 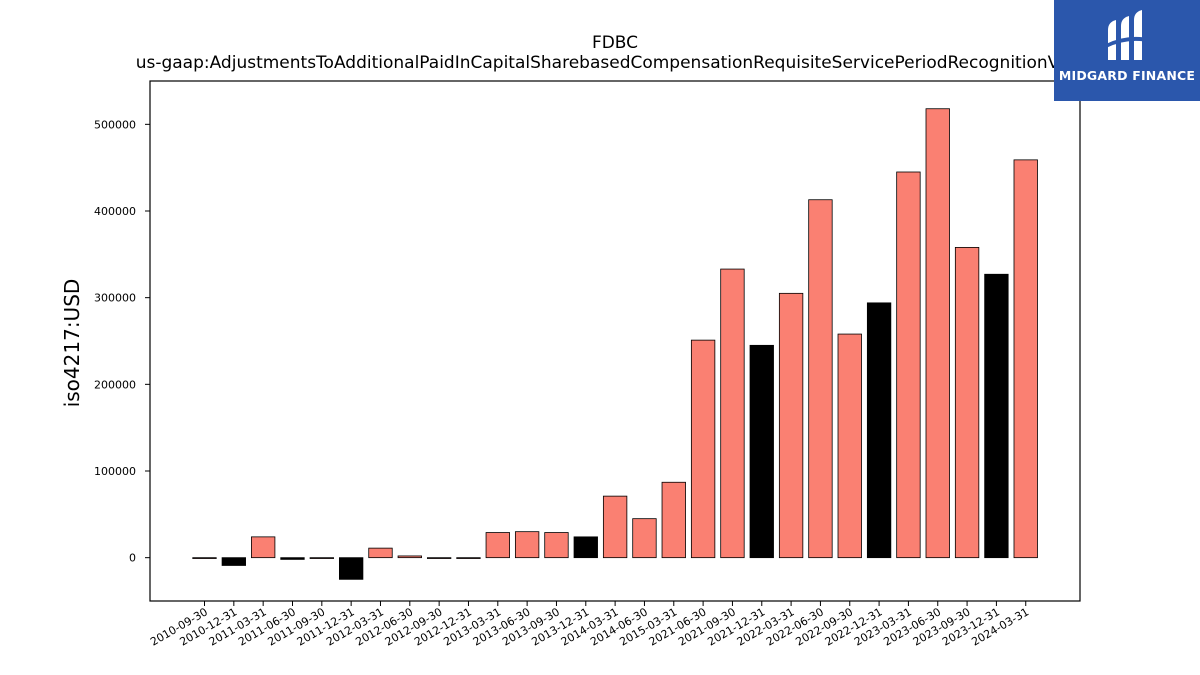 What do you see at coordinates (132, 558) in the screenshot?
I see `y-tick-label: 0` at bounding box center [132, 558].